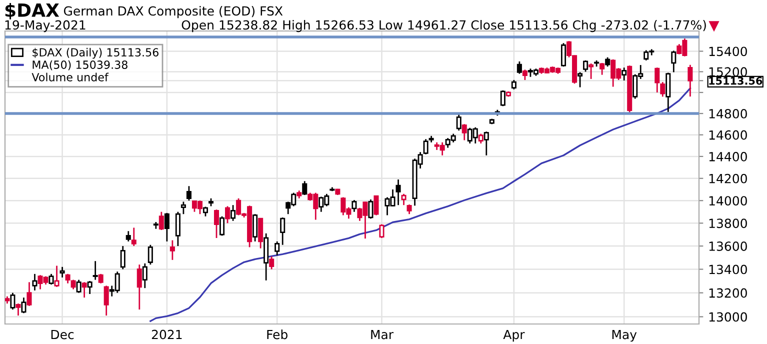 Image resolution: width=767 pixels, height=344 pixels. I want to click on y-tick-label: 13600, so click(728, 246).